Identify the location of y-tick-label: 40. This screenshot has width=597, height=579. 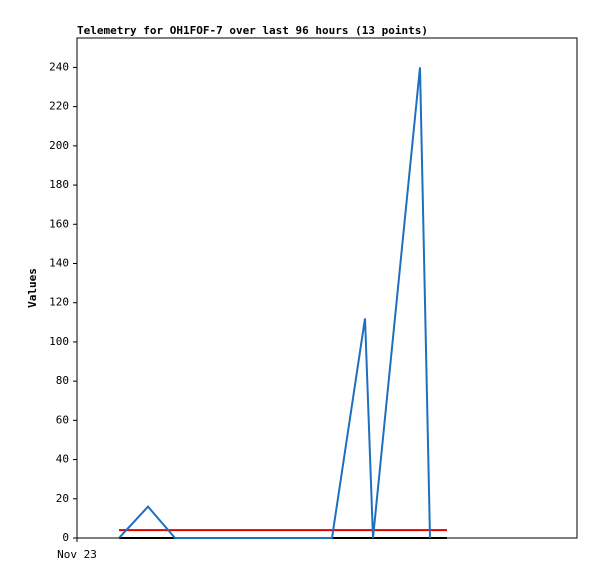
(62, 459).